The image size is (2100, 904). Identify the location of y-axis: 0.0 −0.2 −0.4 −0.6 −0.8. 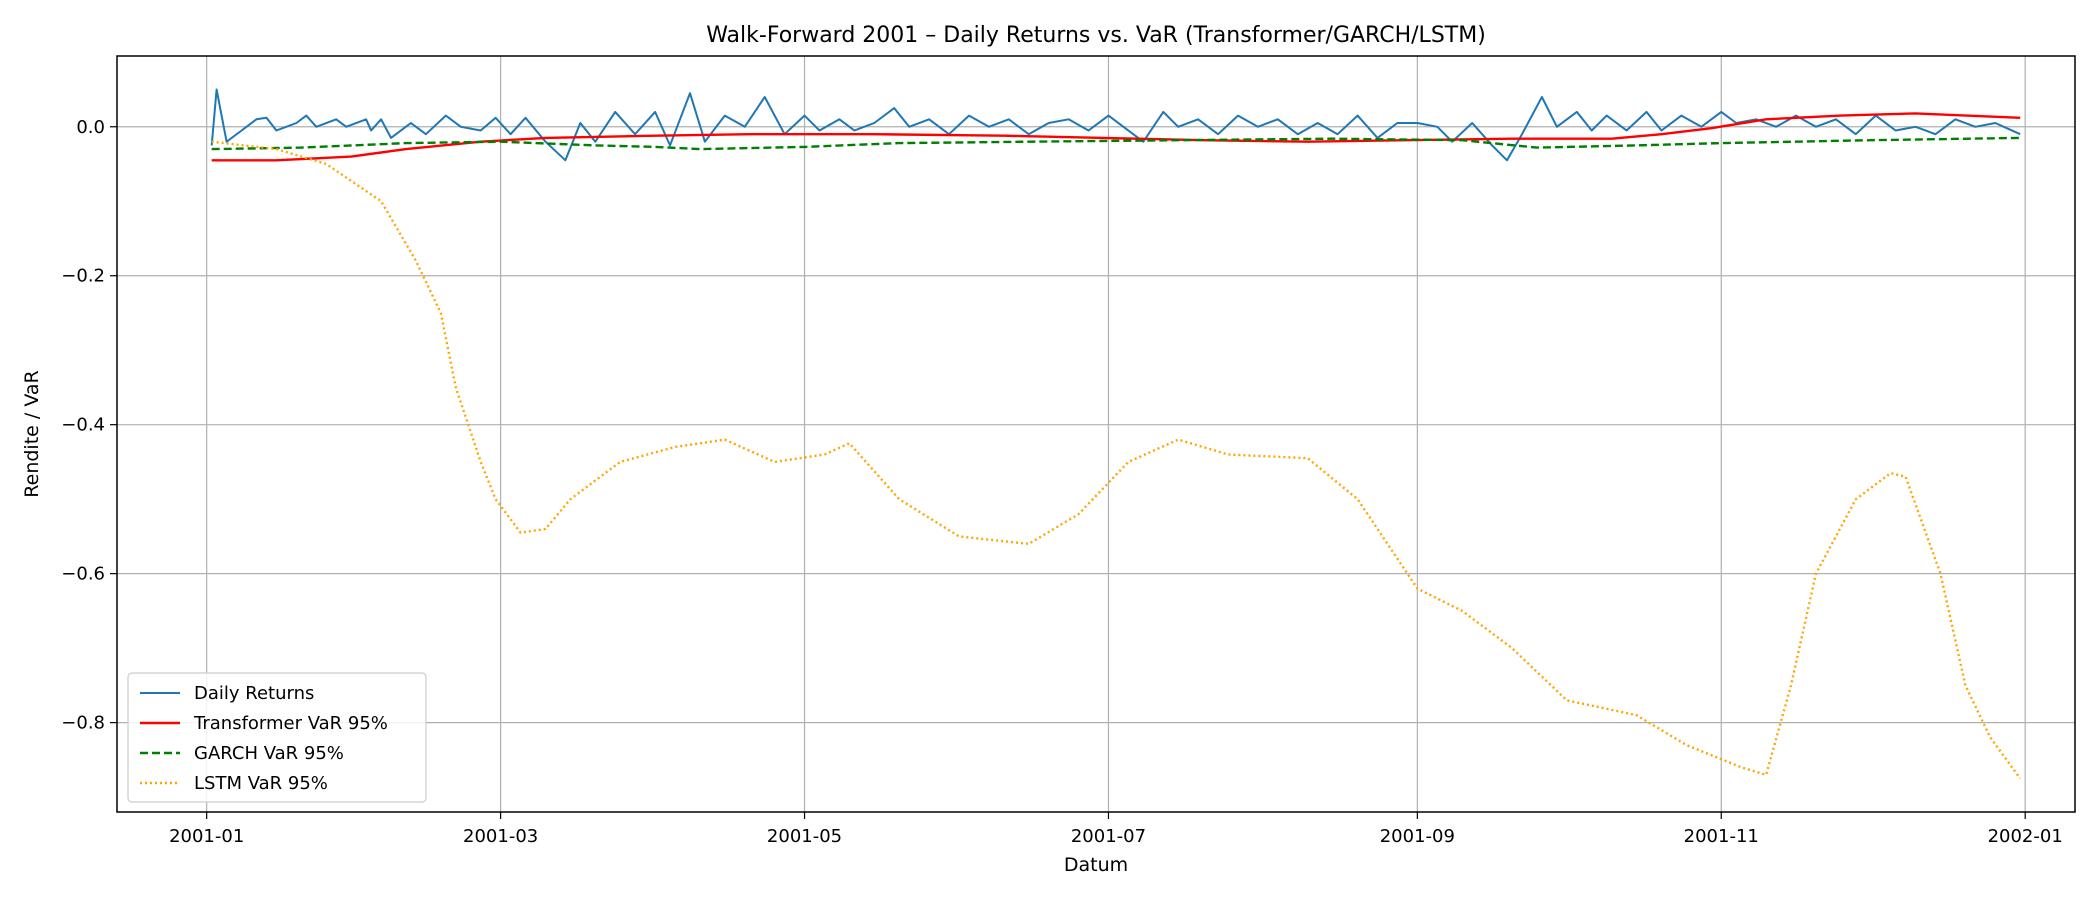
(89, 425).